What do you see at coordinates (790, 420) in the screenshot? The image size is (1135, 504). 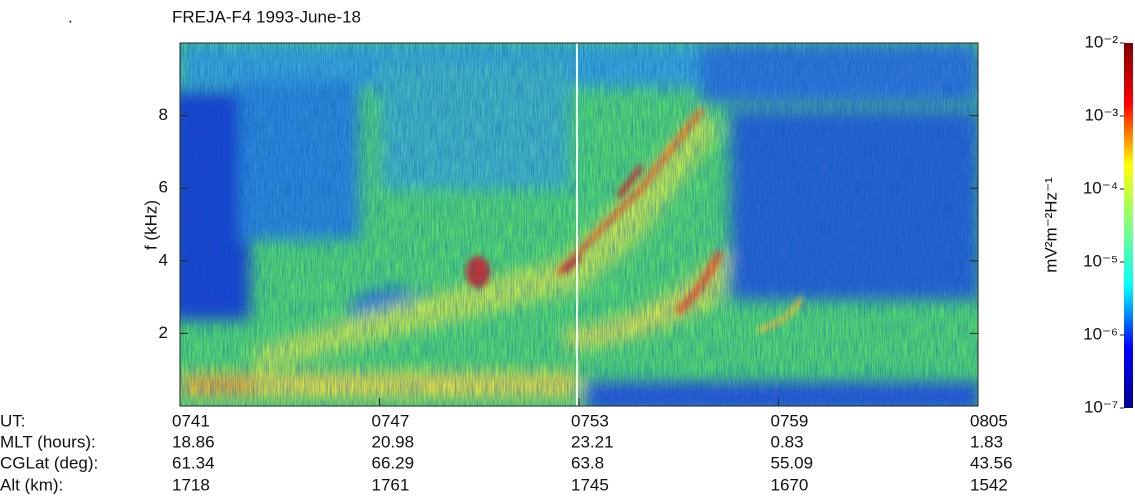 I see `ephemeris-value: 0759` at bounding box center [790, 420].